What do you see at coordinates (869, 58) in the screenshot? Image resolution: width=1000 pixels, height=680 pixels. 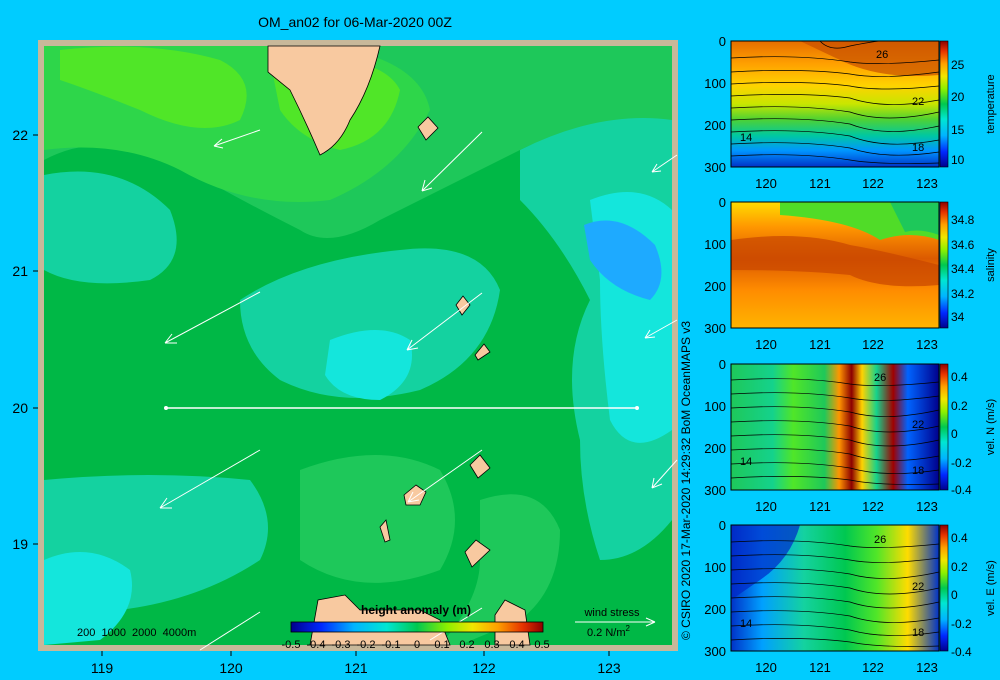 I see `temperature-warm-patch` at bounding box center [869, 58].